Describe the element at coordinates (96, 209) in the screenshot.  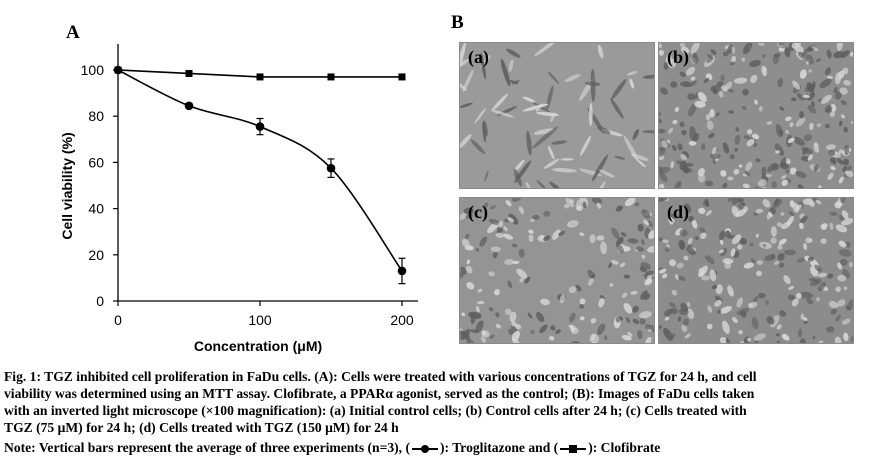
I see `y-tick-label-40: 40` at that location.